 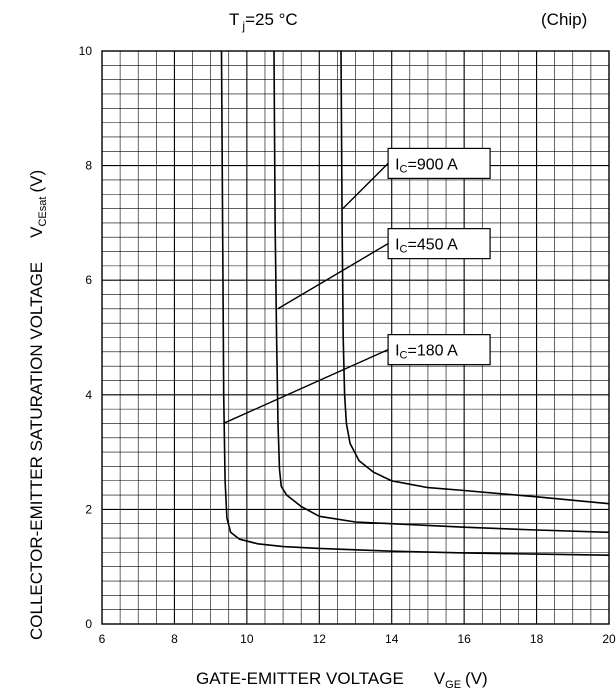 I want to click on x-tick-label: 16, so click(x=464, y=639).